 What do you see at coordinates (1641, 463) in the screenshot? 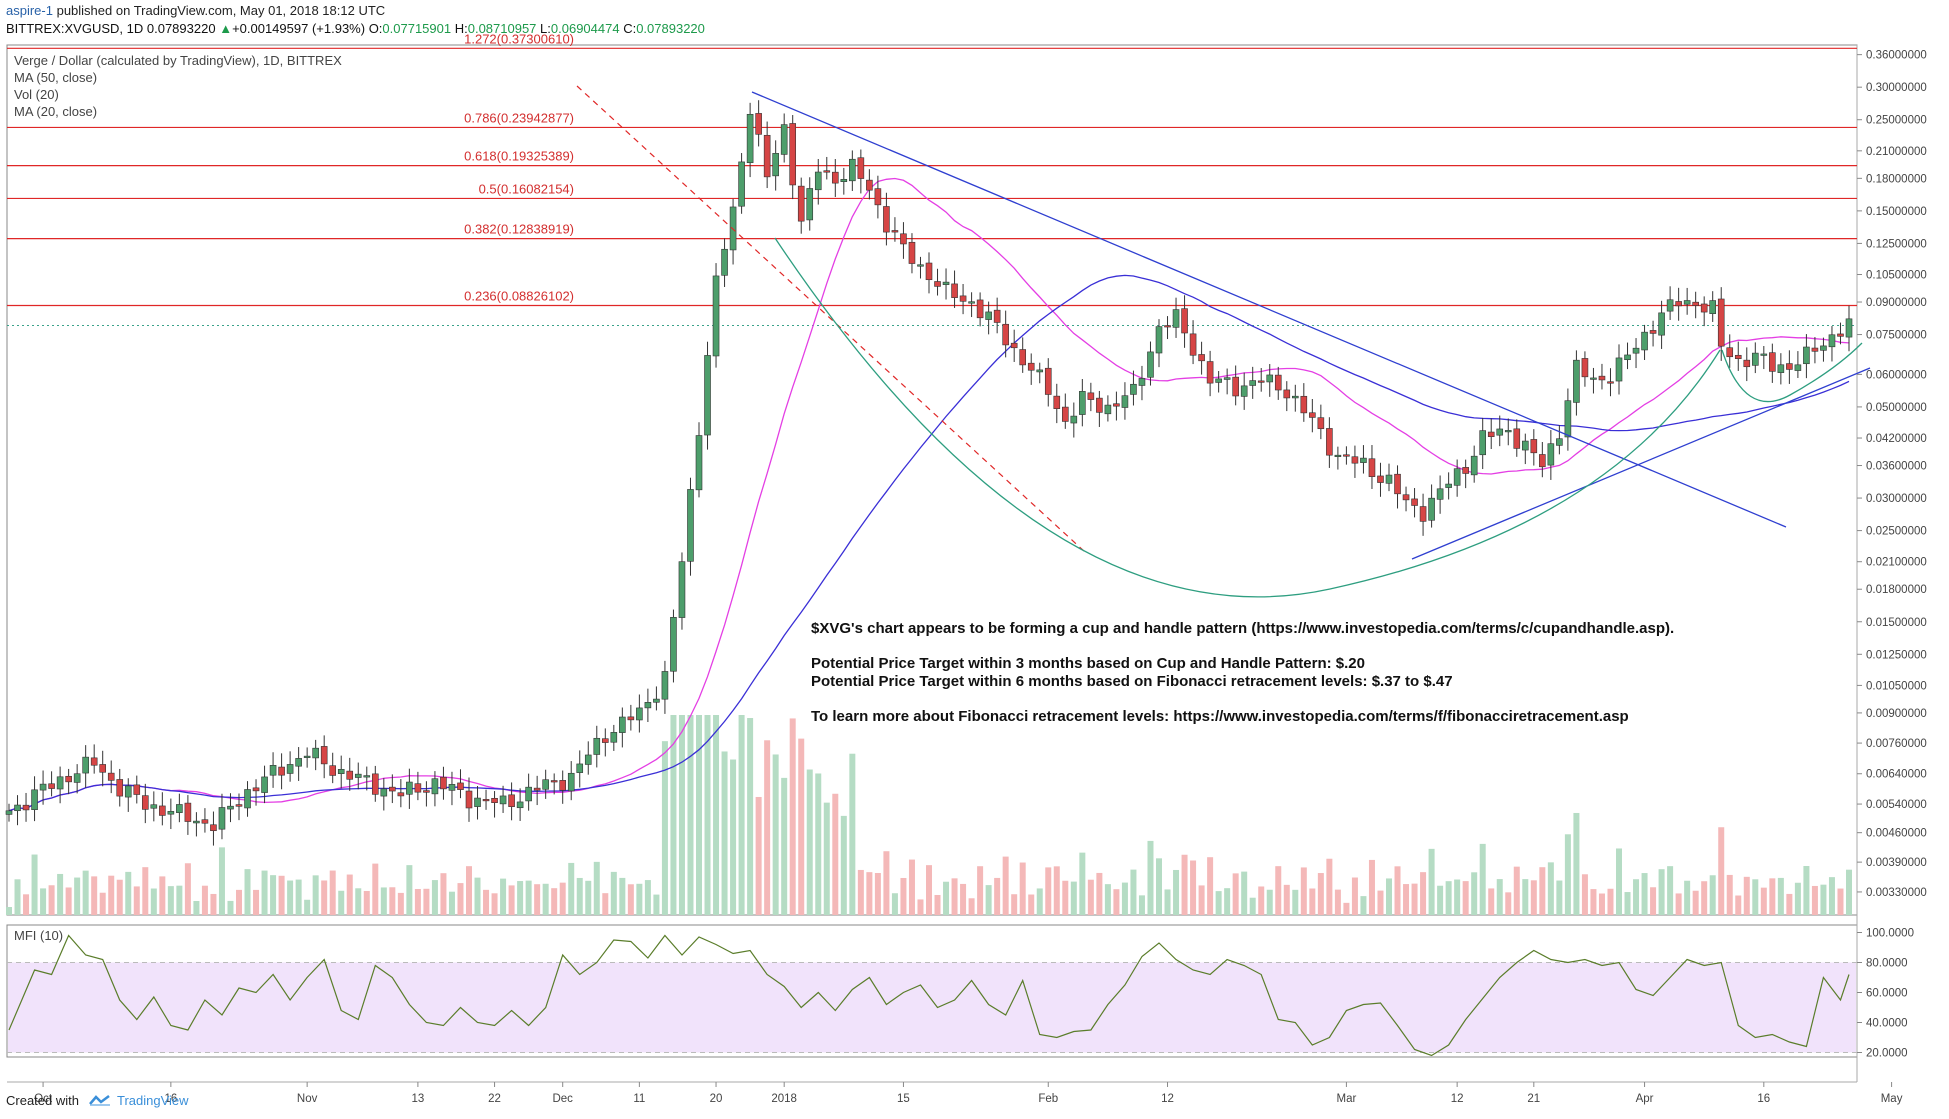
I see `uptrend-line` at bounding box center [1641, 463].